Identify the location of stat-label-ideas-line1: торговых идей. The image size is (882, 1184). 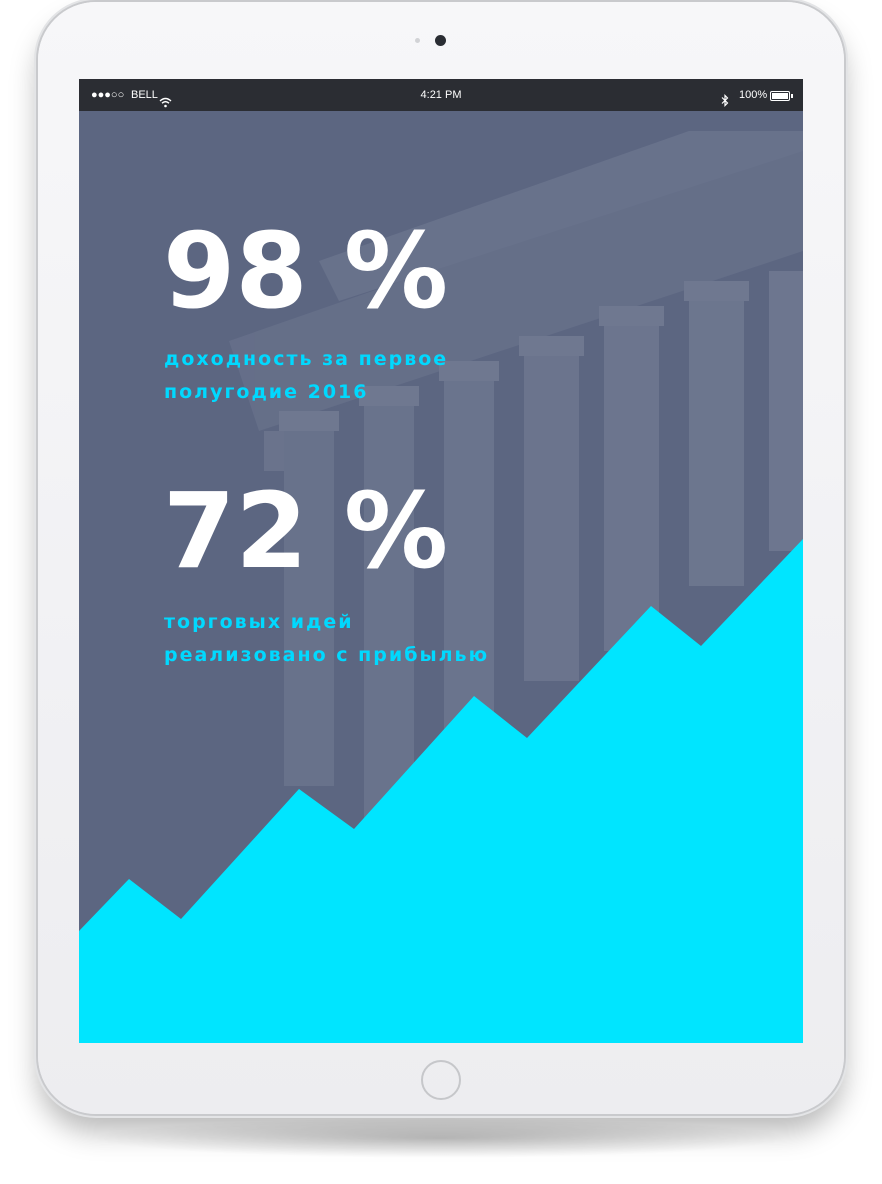
(259, 622).